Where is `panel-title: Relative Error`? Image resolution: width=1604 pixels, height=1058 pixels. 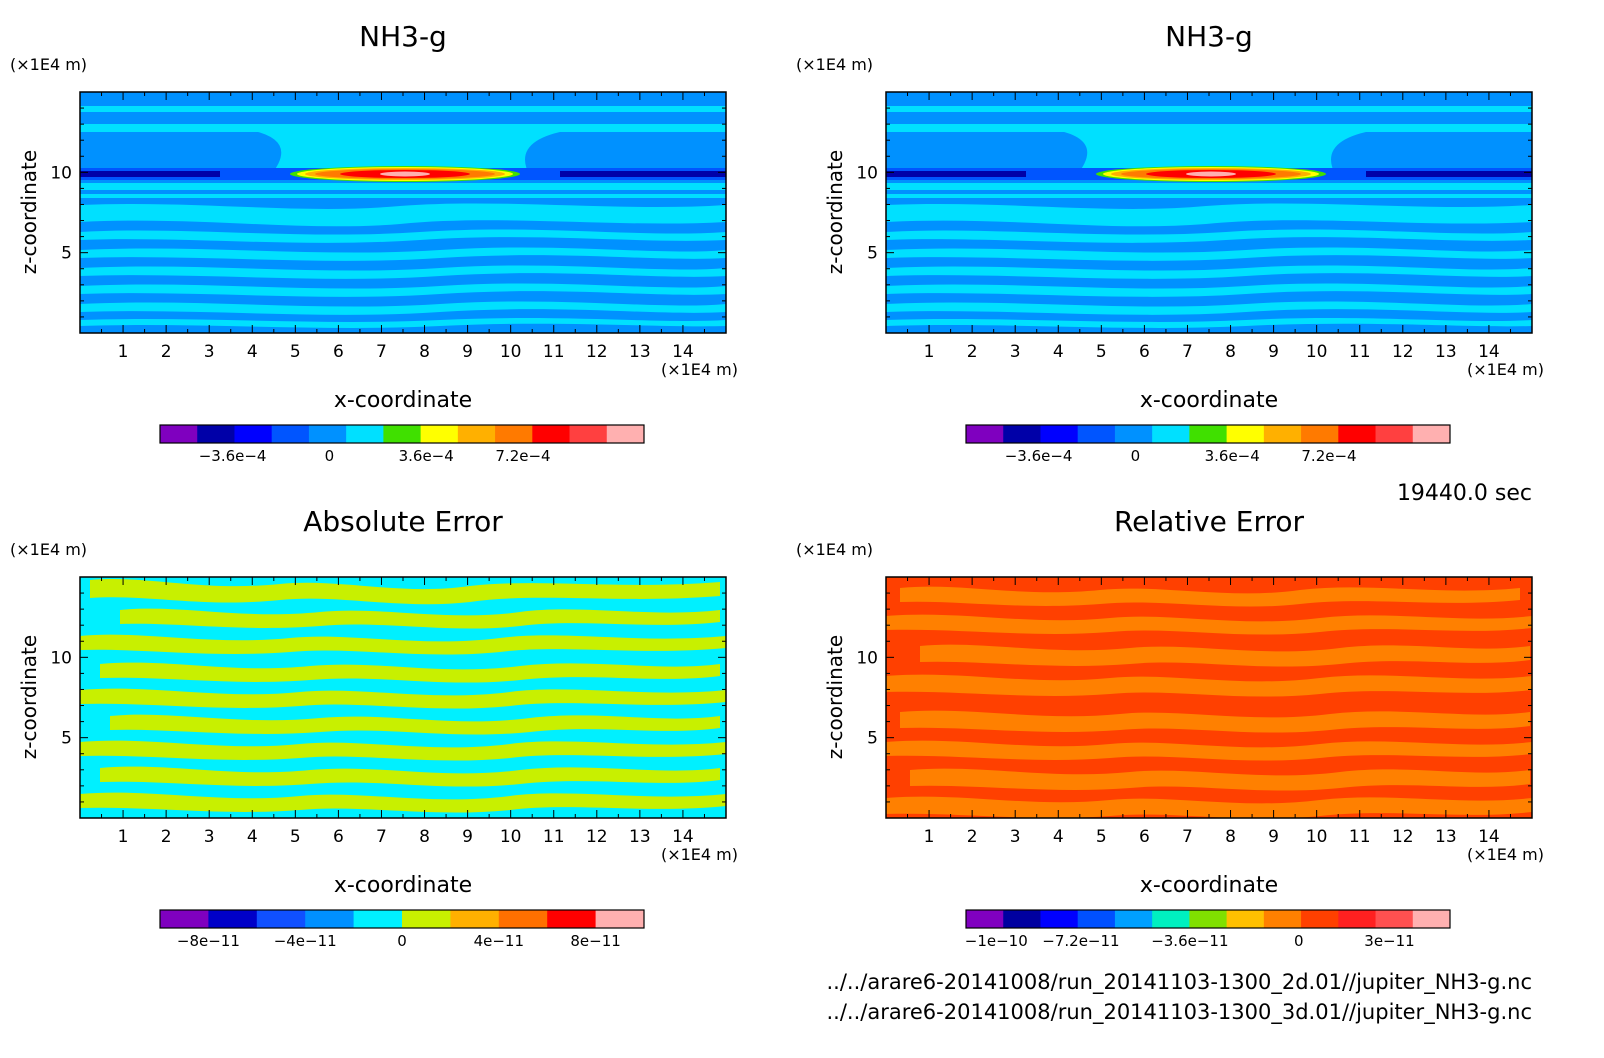
panel-title: Relative Error is located at coordinates (1209, 521).